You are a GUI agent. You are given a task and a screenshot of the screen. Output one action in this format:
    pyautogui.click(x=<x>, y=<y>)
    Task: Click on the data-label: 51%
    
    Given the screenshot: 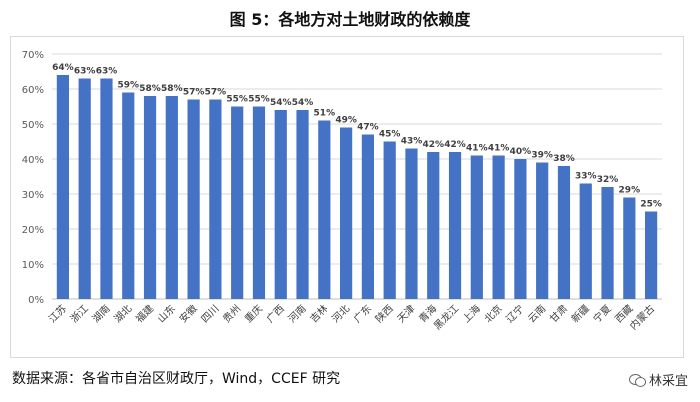 What is the action you would take?
    pyautogui.click(x=325, y=114)
    